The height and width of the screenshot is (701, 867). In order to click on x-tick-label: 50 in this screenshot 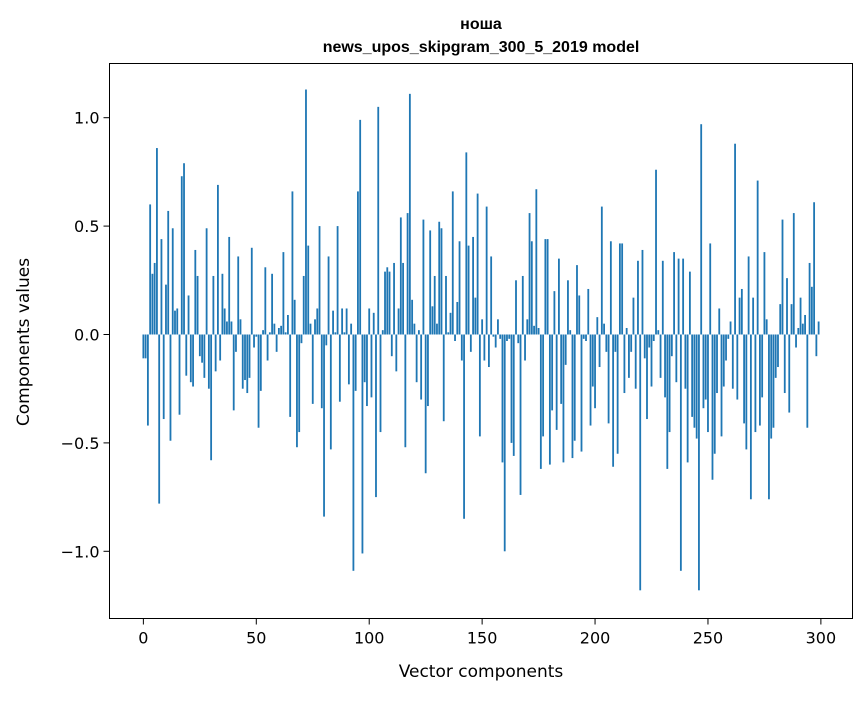, I will do `click(256, 638)`.